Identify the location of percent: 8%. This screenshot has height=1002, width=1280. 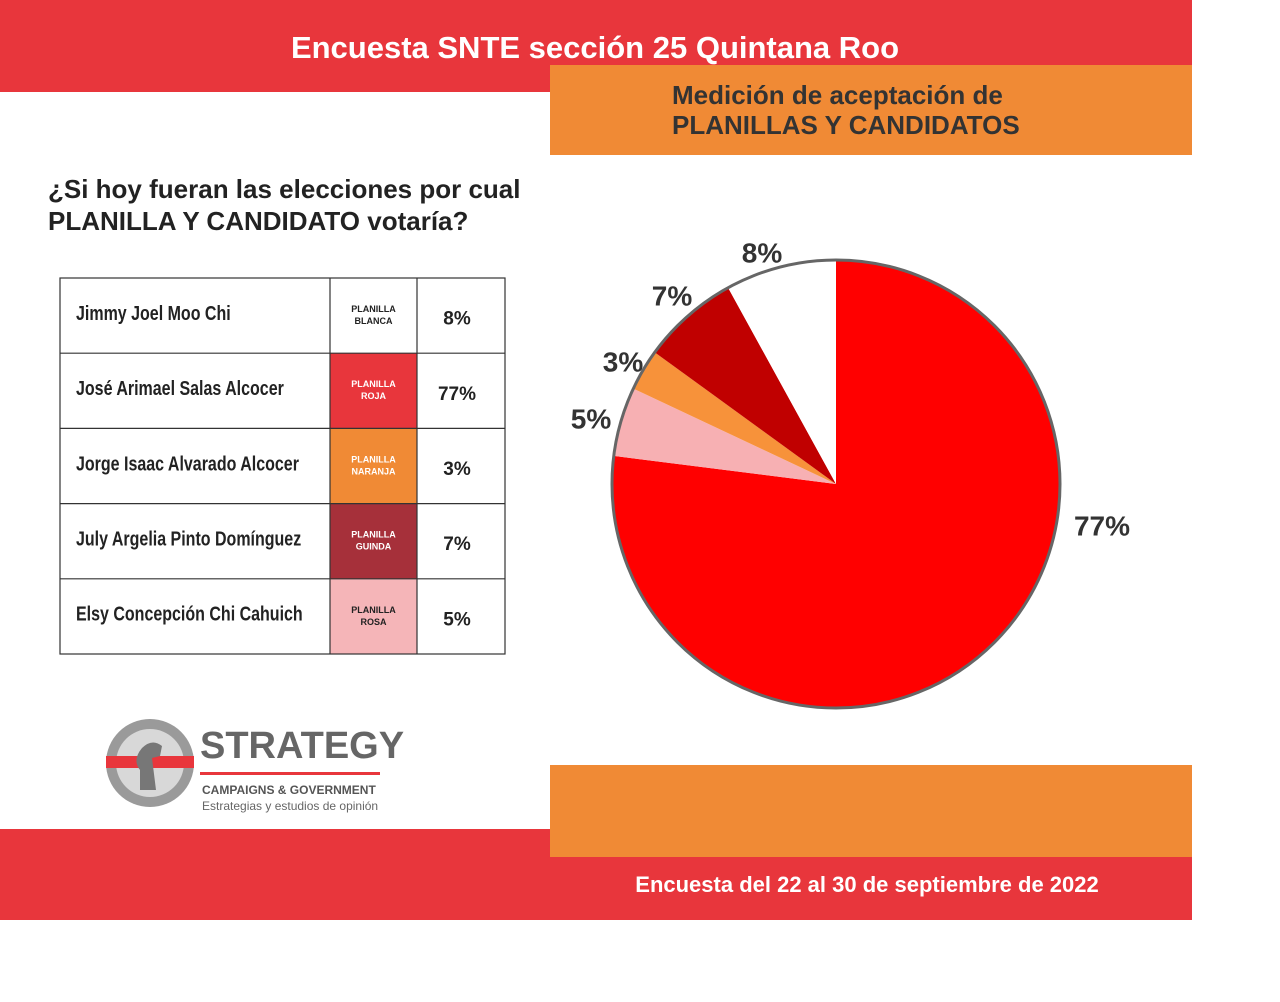
(457, 319).